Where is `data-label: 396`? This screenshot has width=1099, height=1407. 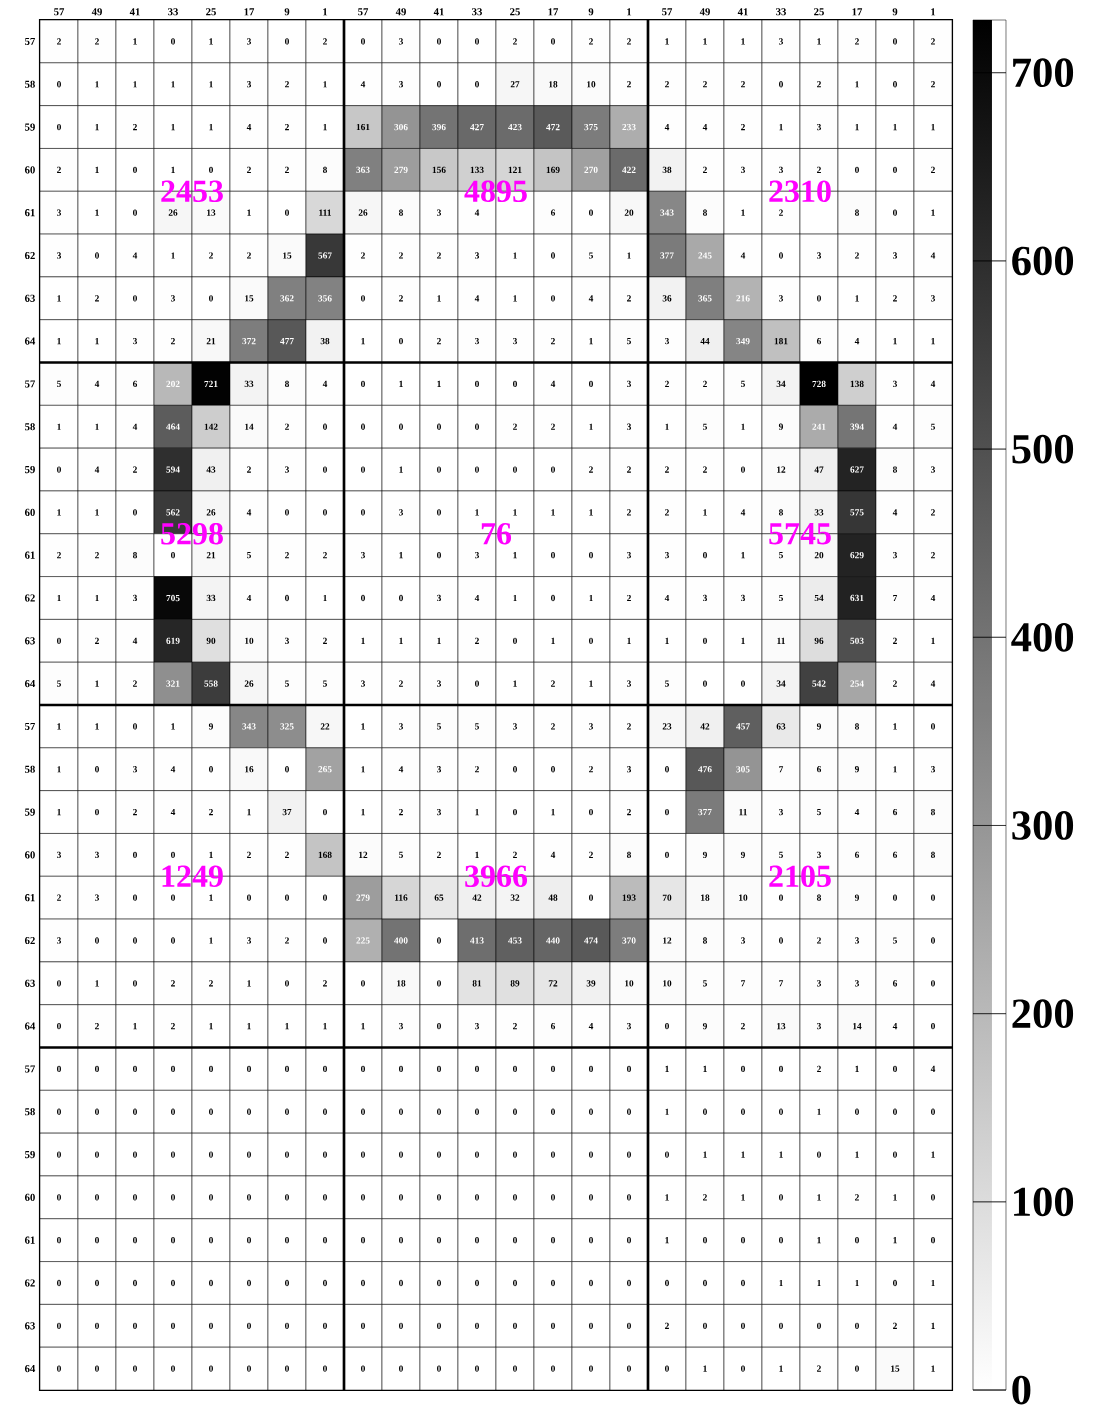
data-label: 396 is located at coordinates (439, 127).